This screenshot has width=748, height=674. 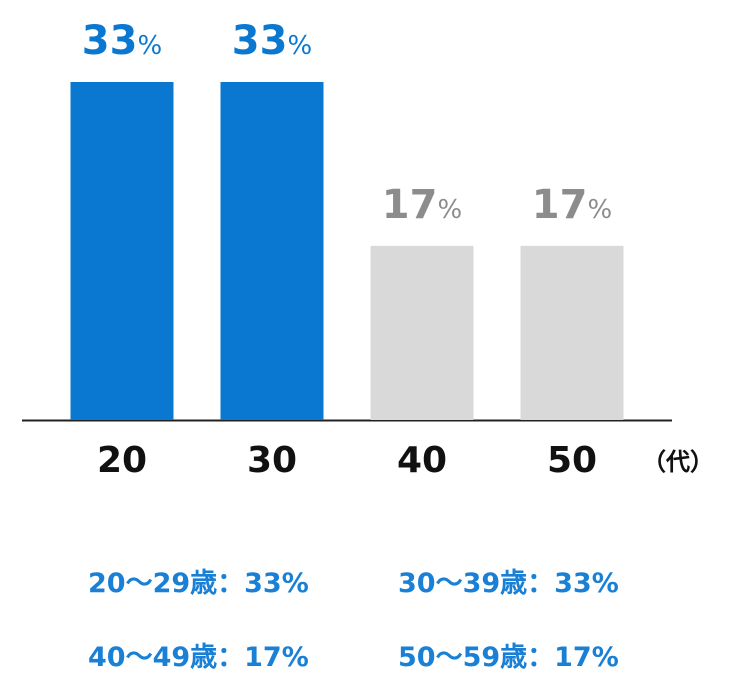 I want to click on x-tick-label: 20, so click(x=122, y=460).